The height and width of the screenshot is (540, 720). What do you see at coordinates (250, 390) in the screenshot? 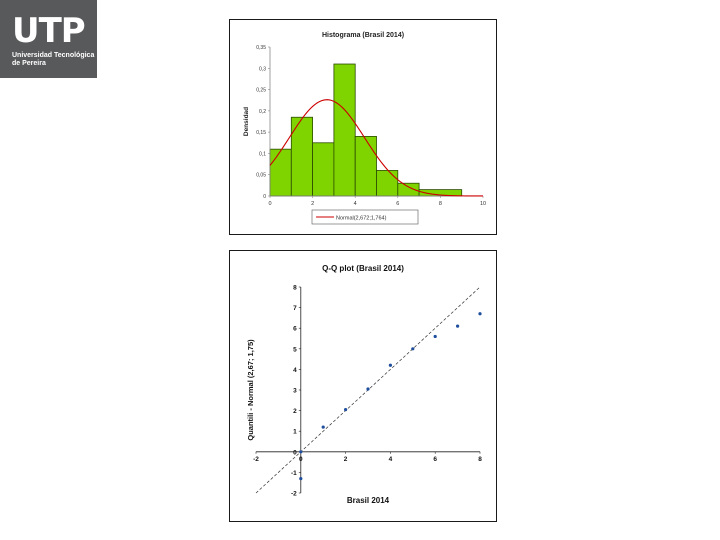
I see `qq-y-label: Quantili - Normal (2,67; 1,75)` at bounding box center [250, 390].